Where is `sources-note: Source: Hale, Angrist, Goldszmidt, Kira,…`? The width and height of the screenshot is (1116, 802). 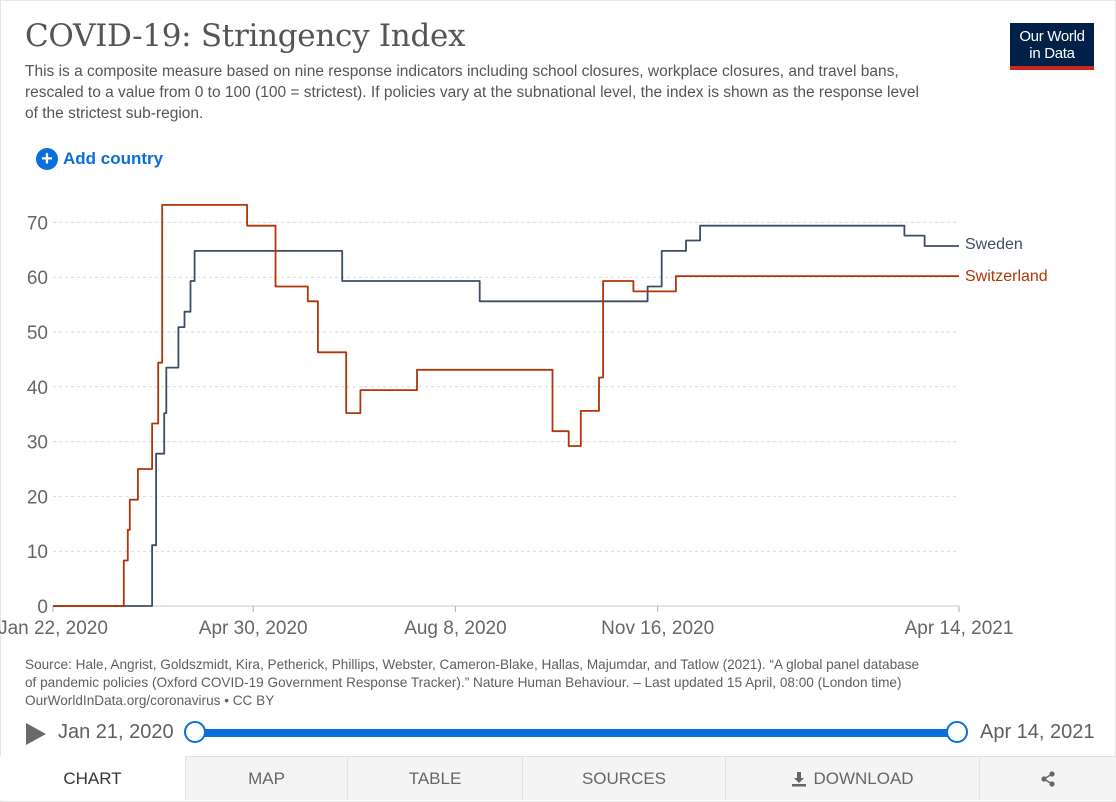 sources-note: Source: Hale, Angrist, Goldszmidt, Kira,… is located at coordinates (545, 683).